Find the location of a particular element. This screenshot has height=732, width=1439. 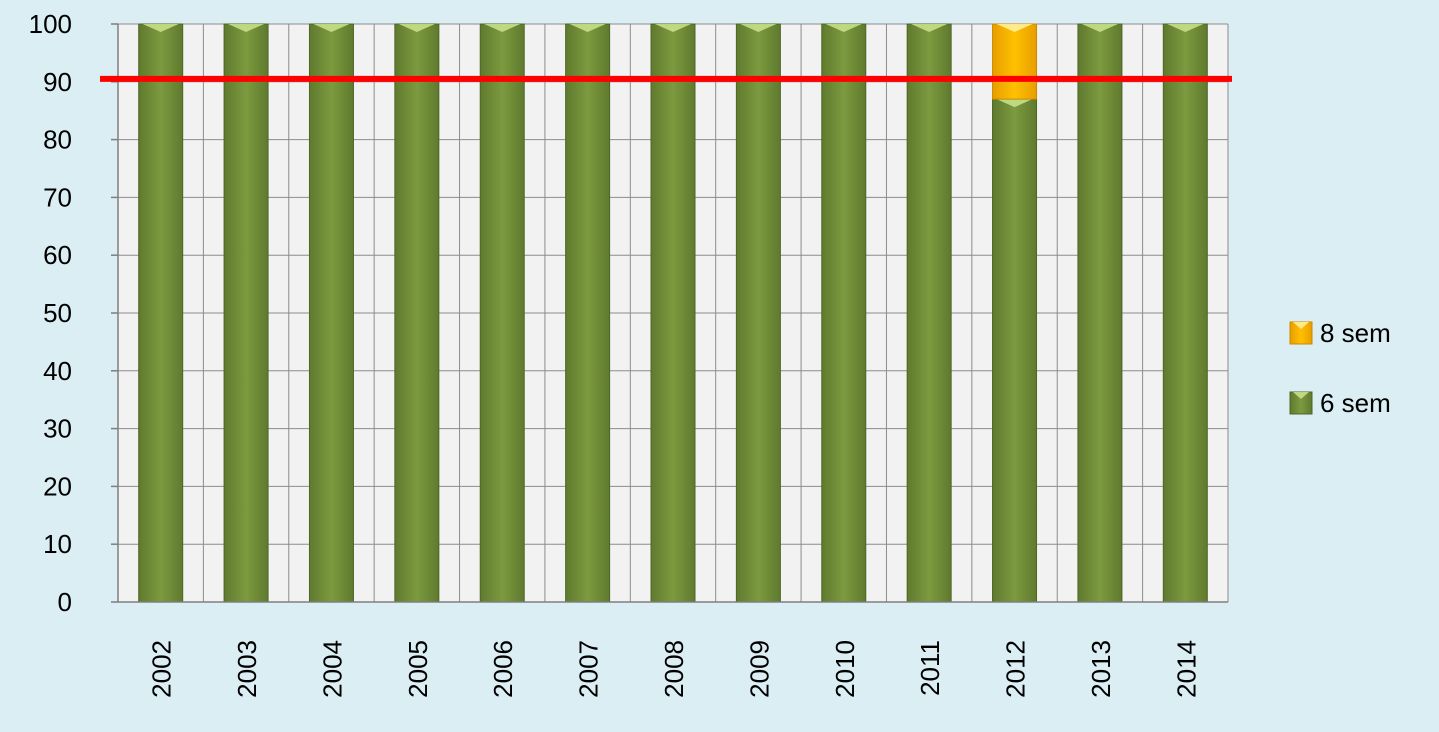

bar-2014-6-sem is located at coordinates (1185, 313).